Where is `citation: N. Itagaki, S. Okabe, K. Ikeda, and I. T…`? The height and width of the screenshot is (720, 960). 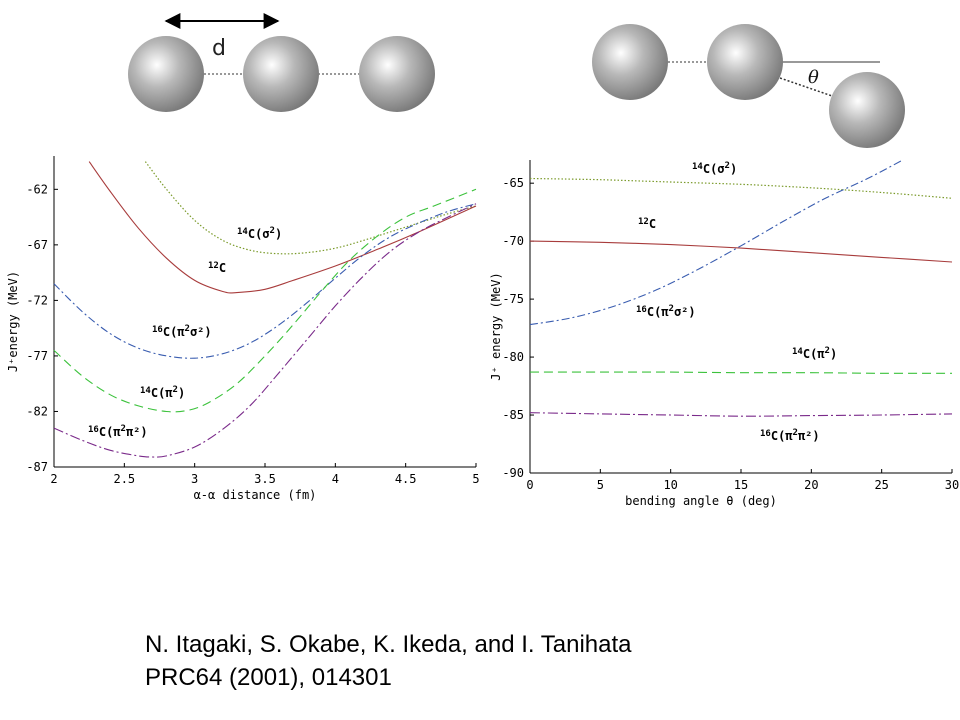
citation: N. Itagaki, S. Okabe, K. Ikeda, and I. T… is located at coordinates (388, 661).